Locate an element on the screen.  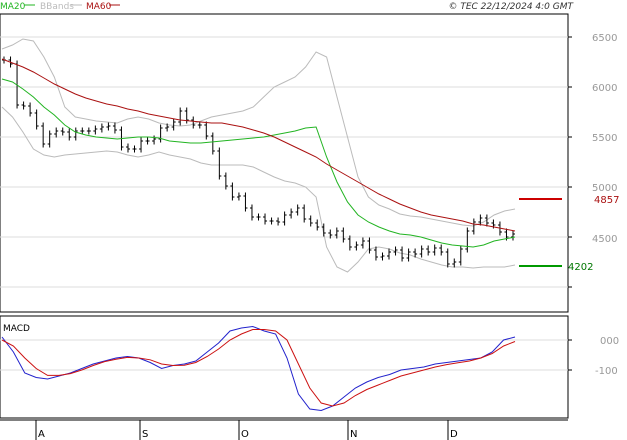
level-markers: 4857 4202 is located at coordinates (569, 234).